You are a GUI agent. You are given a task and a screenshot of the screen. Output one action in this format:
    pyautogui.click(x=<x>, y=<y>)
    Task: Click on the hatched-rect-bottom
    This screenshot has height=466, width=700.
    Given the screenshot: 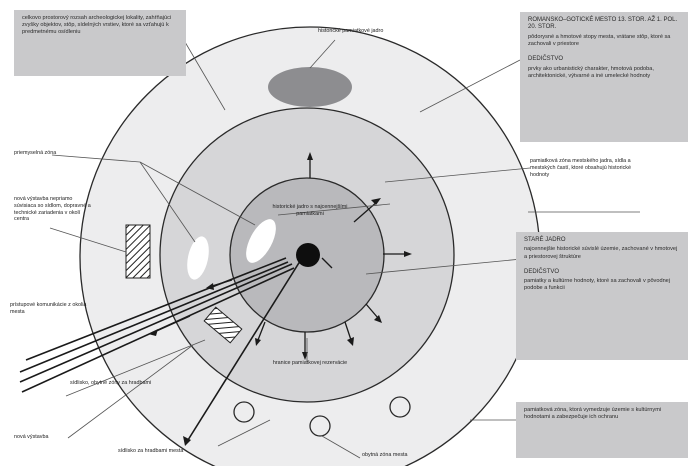 What is the action you would take?
    pyautogui.click(x=223, y=325)
    